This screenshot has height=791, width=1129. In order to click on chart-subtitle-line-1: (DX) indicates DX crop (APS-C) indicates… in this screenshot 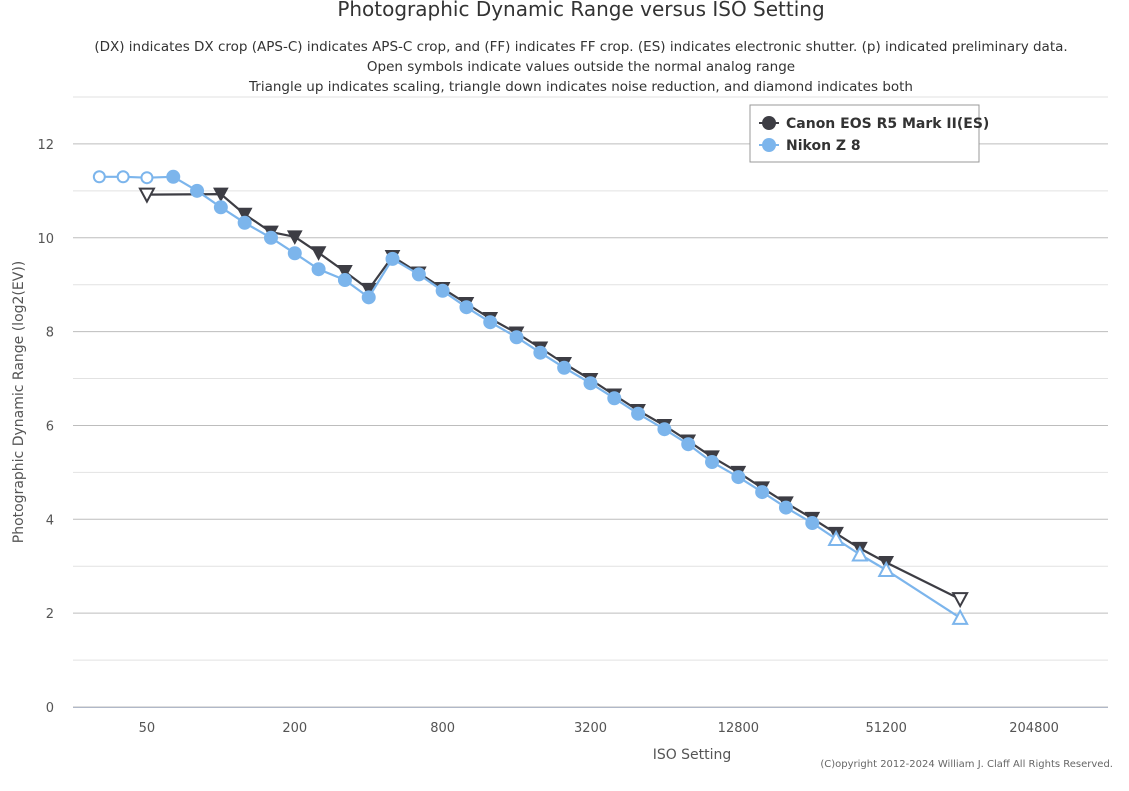, I will do `click(580, 47)`.